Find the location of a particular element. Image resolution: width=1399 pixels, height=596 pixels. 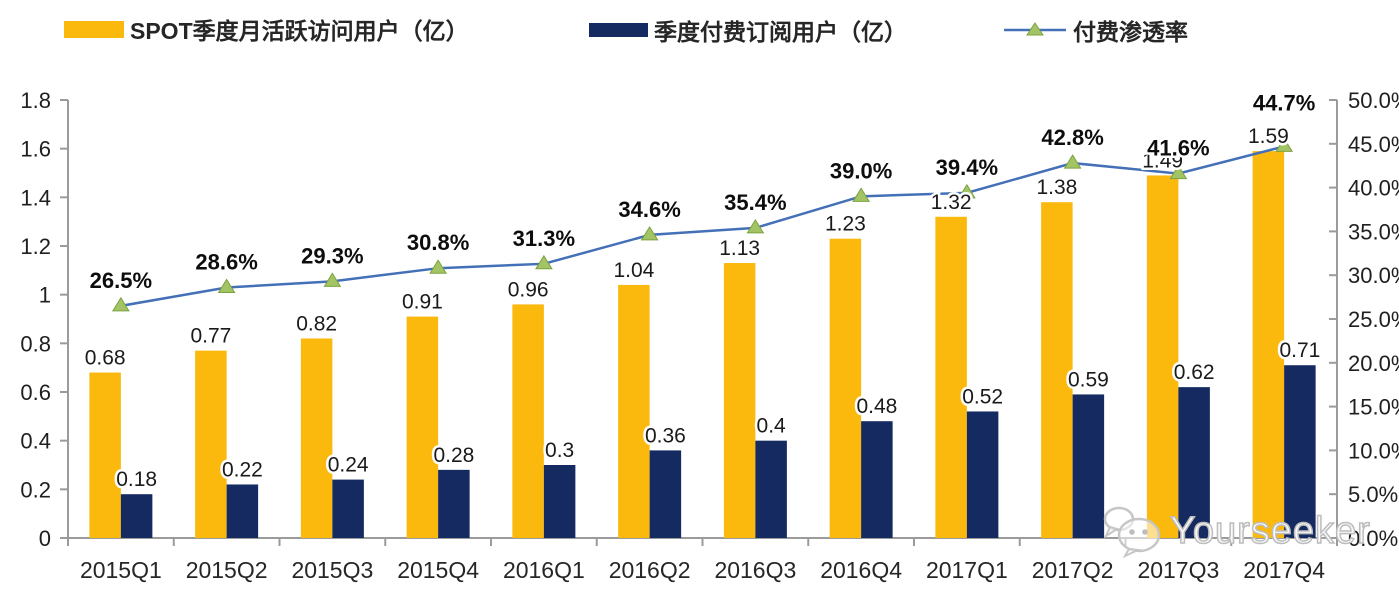

legend-marker-sample-icon is located at coordinates (1035, 29).